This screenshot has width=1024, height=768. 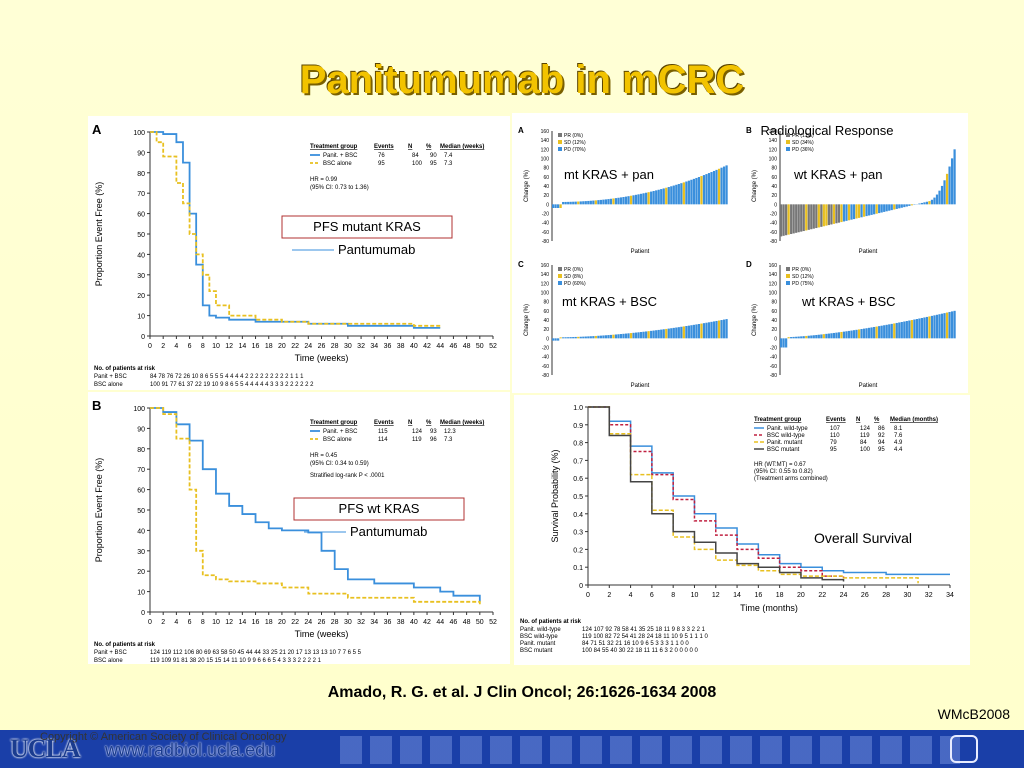 I want to click on legend-header: Median (weeks), so click(x=462, y=423).